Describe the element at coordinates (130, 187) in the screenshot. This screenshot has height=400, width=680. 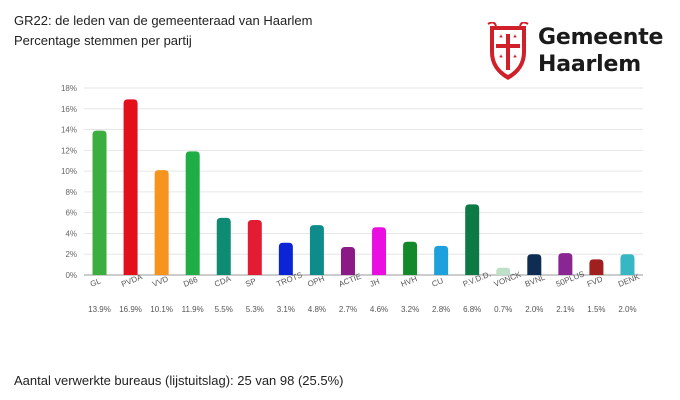
I see `bar-pvda` at that location.